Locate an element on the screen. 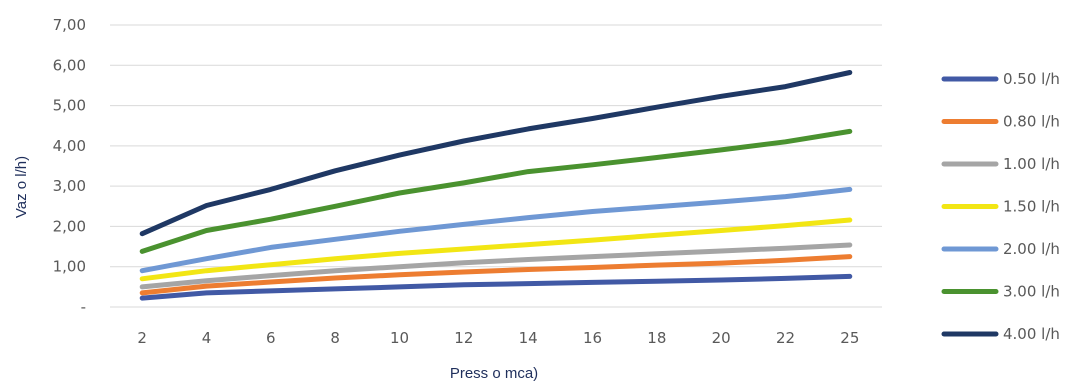 This screenshot has height=385, width=1073. x-axis-ticks: 2 4 6 8 10 12 14 16 18 20 22 25 is located at coordinates (498, 338).